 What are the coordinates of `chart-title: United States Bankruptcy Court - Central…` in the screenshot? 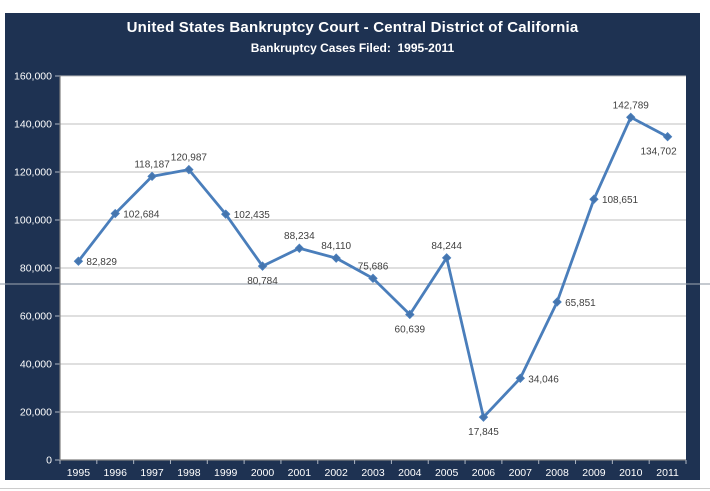 It's located at (352, 27).